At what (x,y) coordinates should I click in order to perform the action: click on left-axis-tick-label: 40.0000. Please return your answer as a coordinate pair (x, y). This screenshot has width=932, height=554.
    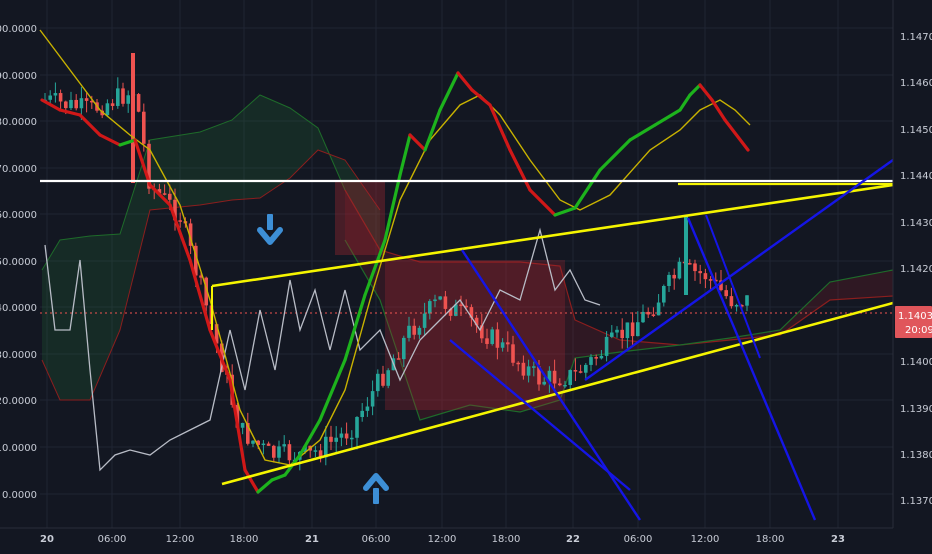
    Looking at the image, I should click on (18, 308).